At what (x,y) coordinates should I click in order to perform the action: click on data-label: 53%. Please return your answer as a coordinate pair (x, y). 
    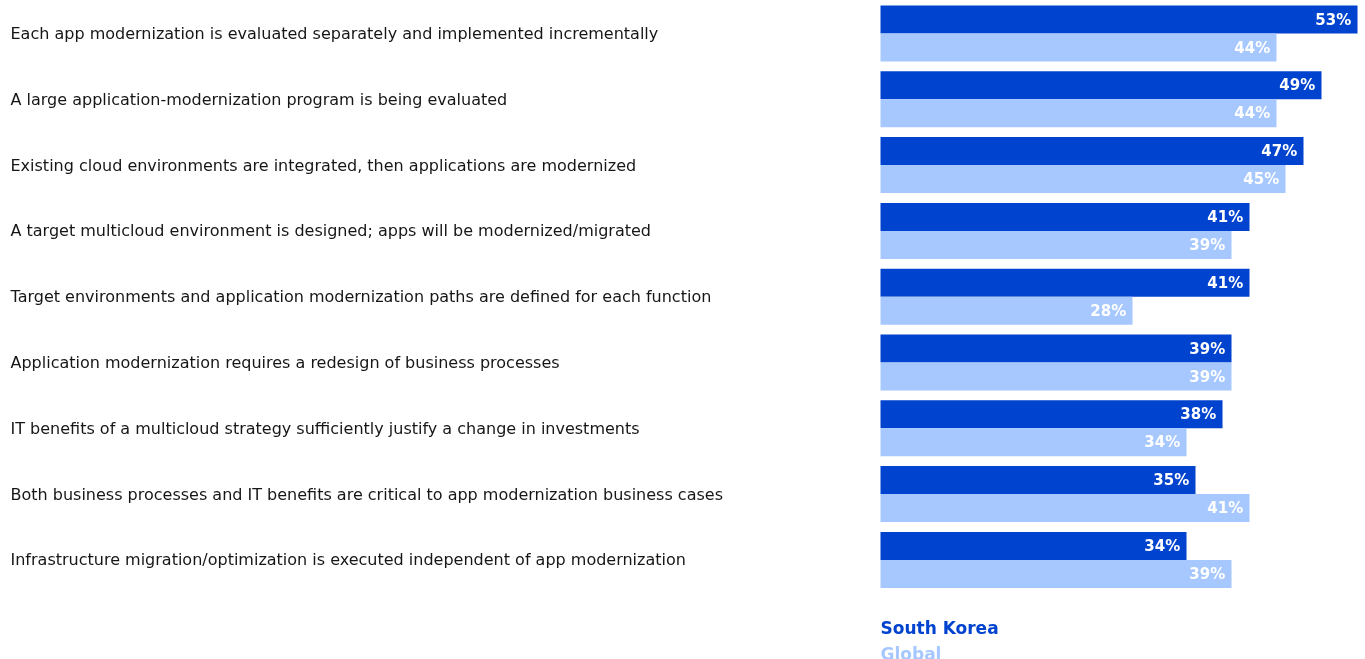
    Looking at the image, I should click on (1333, 19).